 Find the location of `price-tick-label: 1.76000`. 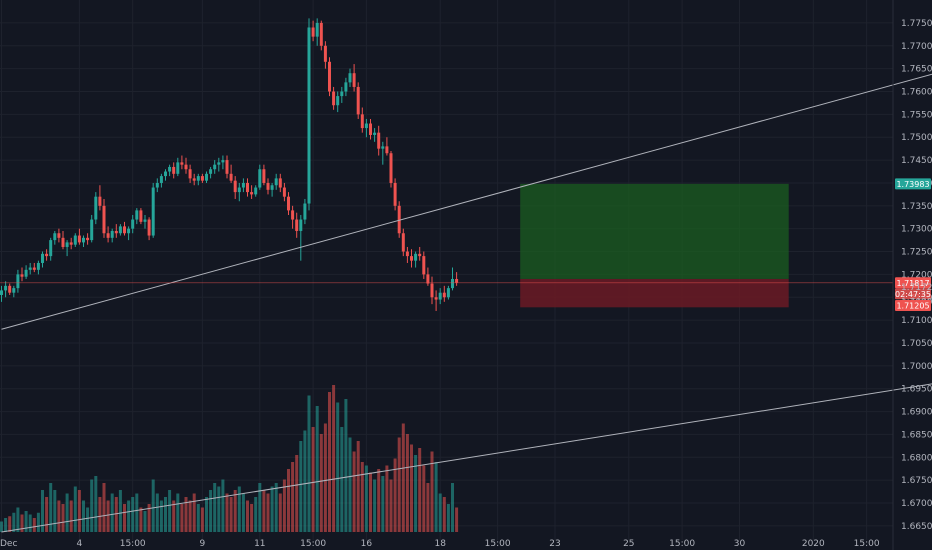

price-tick-label: 1.76000 is located at coordinates (916, 93).